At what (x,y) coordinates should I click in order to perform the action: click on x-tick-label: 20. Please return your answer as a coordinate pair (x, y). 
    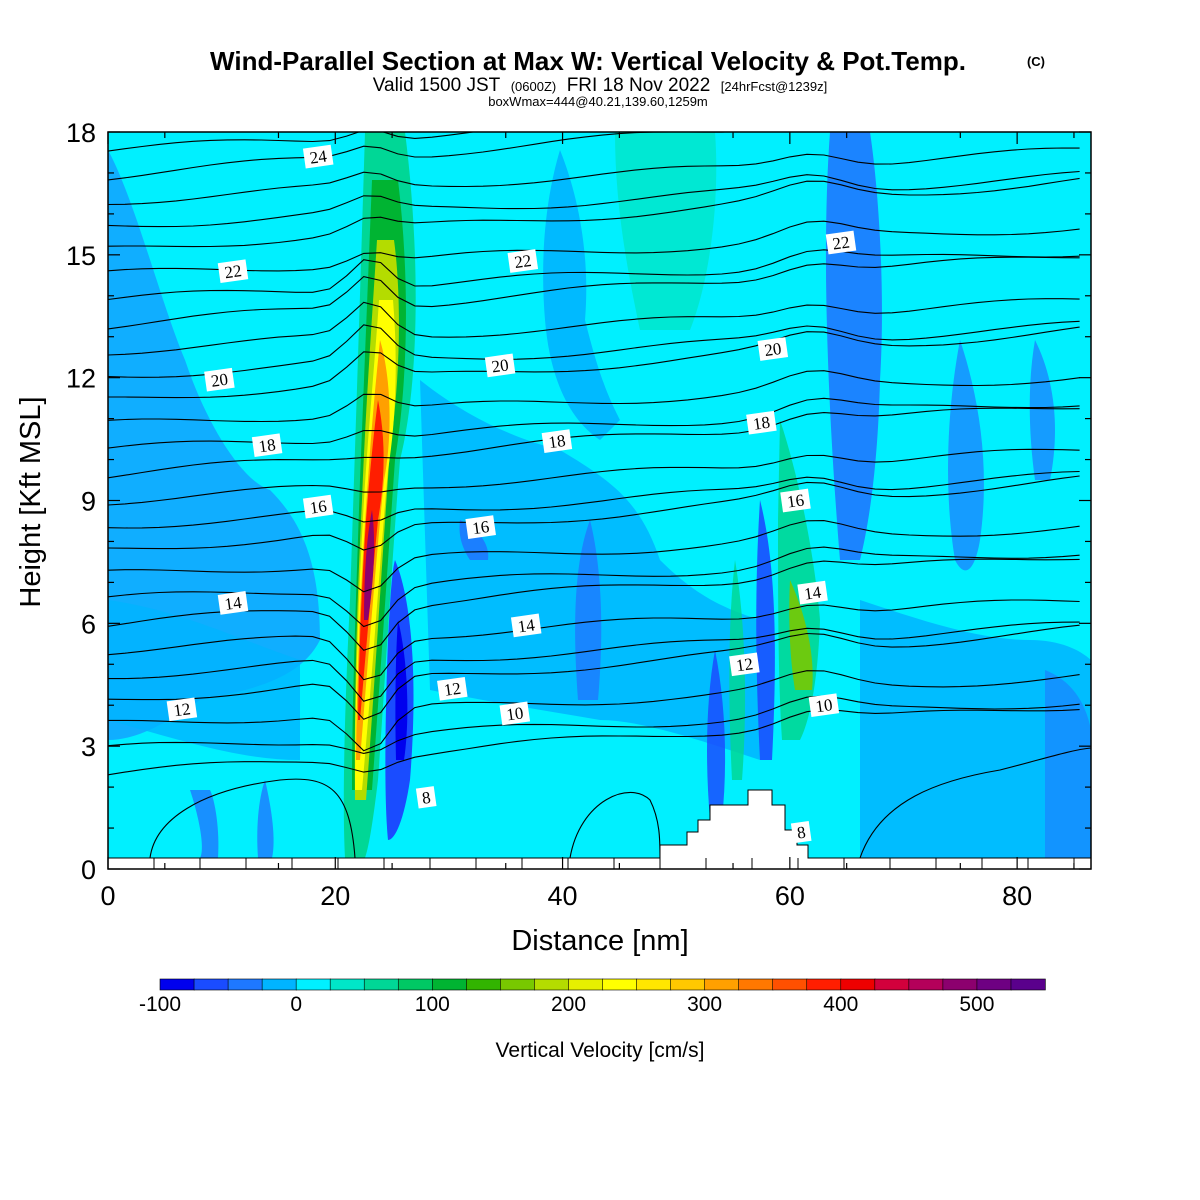
    Looking at the image, I should click on (335, 896).